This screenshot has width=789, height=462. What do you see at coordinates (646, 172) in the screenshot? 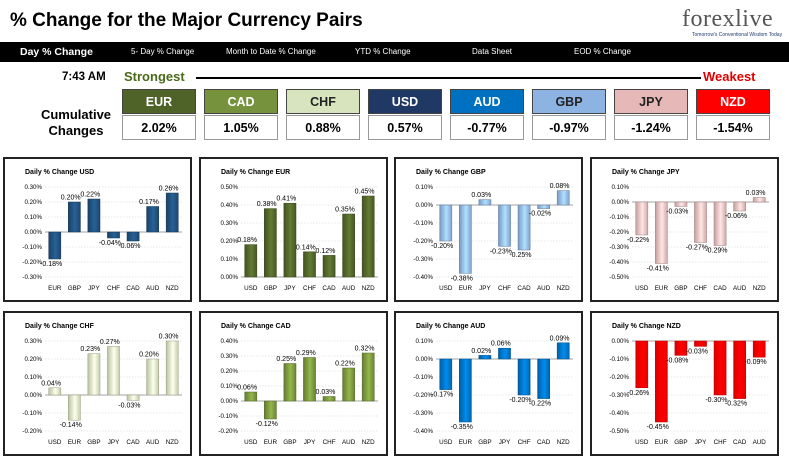
I see `chart-title: Daily % Change JPY` at bounding box center [646, 172].